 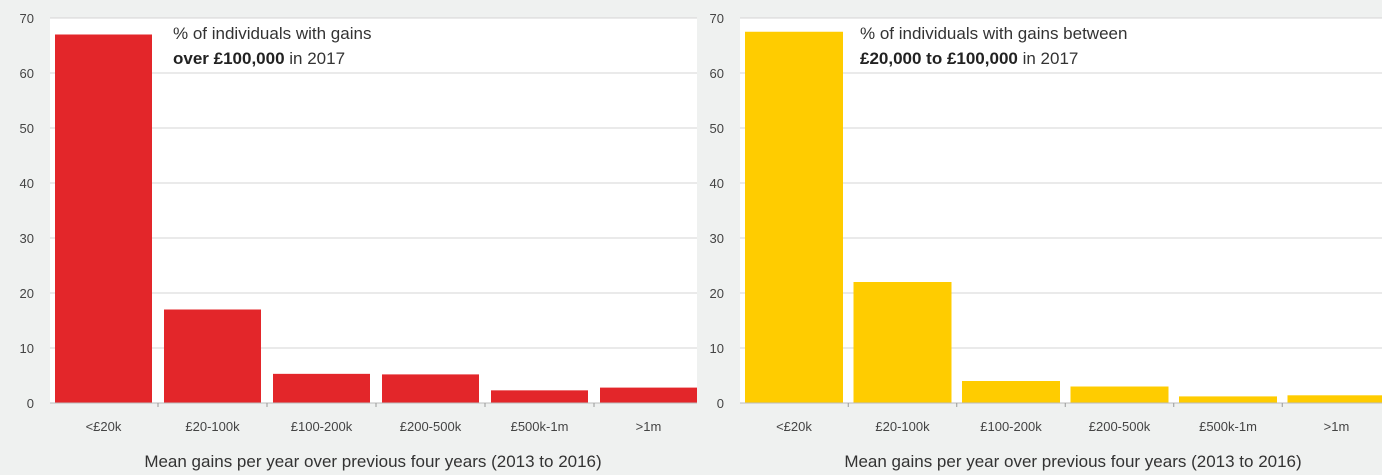 What do you see at coordinates (272, 33) in the screenshot?
I see `chart-1-annotation-line-1: % of individuals with gains` at bounding box center [272, 33].